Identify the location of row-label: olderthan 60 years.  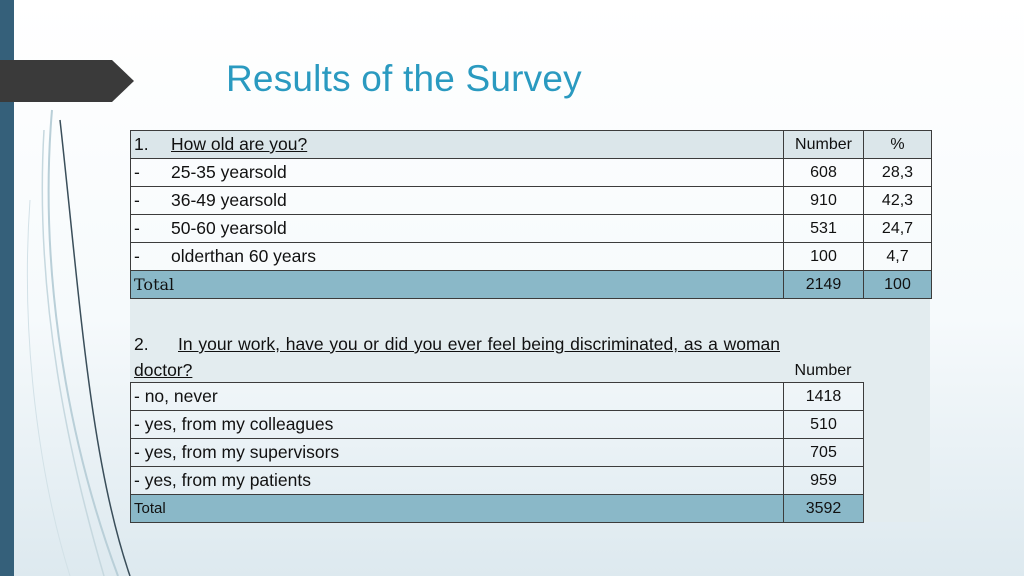
(243, 256).